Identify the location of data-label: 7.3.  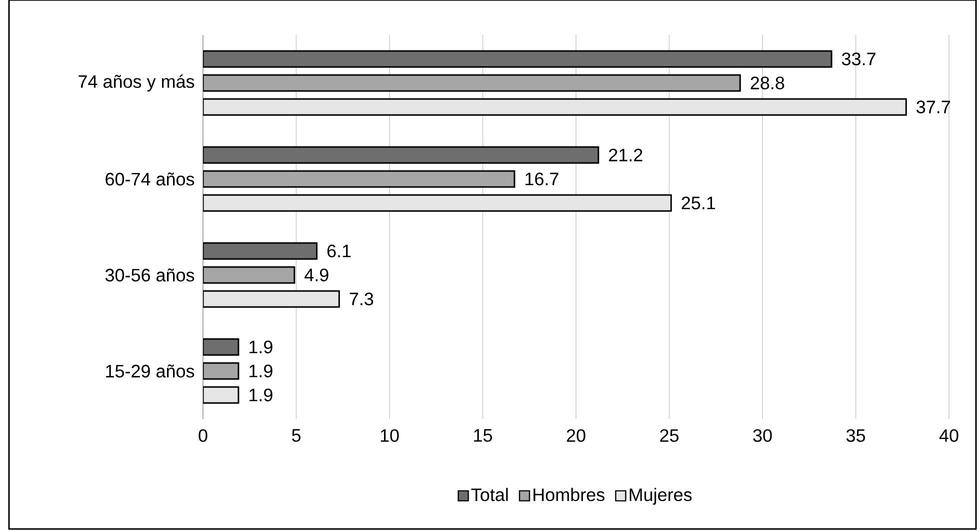
(362, 299).